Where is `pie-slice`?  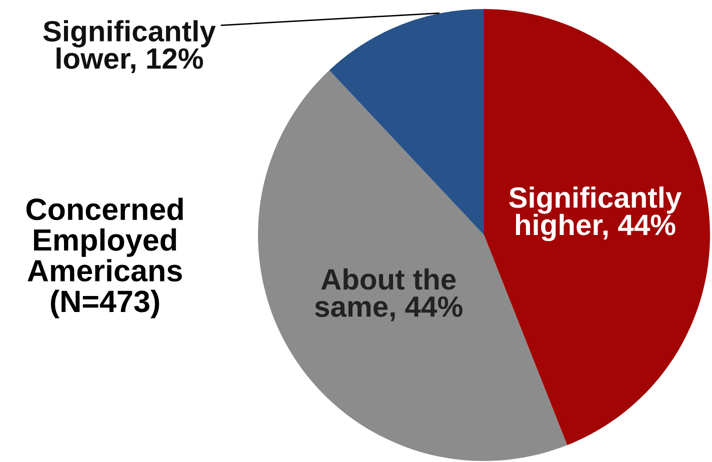
pie-slice is located at coordinates (406, 122).